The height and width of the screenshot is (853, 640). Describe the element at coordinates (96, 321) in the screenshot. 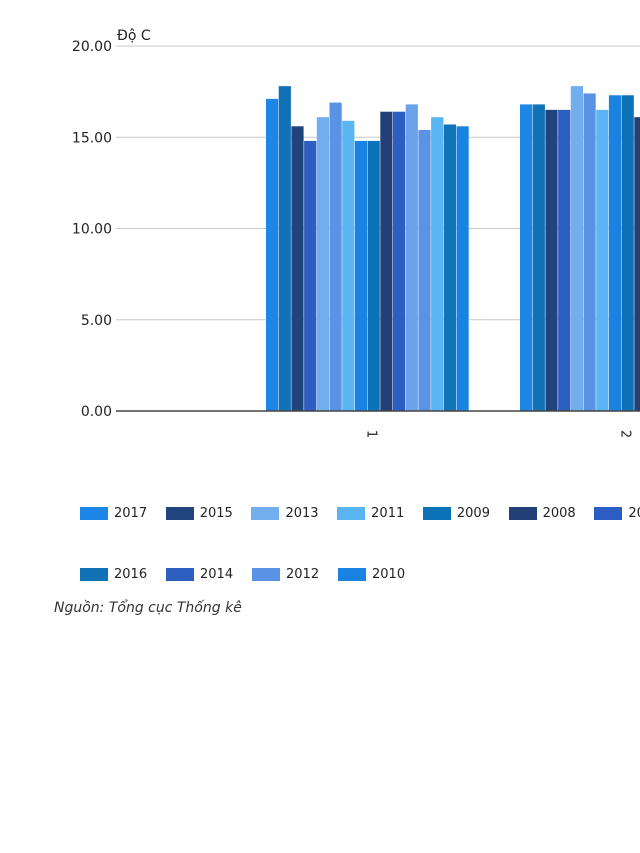

I see `y-tick-label: 5.00` at that location.